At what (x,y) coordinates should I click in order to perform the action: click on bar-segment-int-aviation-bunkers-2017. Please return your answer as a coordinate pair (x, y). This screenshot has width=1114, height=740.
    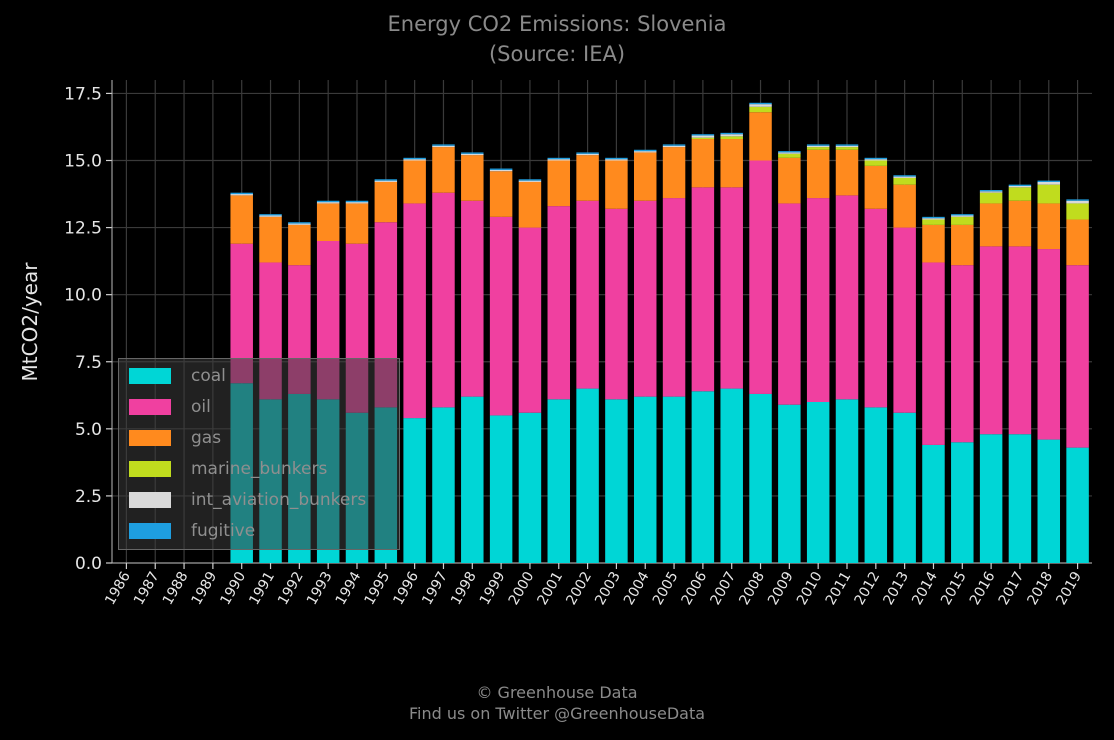
    Looking at the image, I should click on (1020, 186).